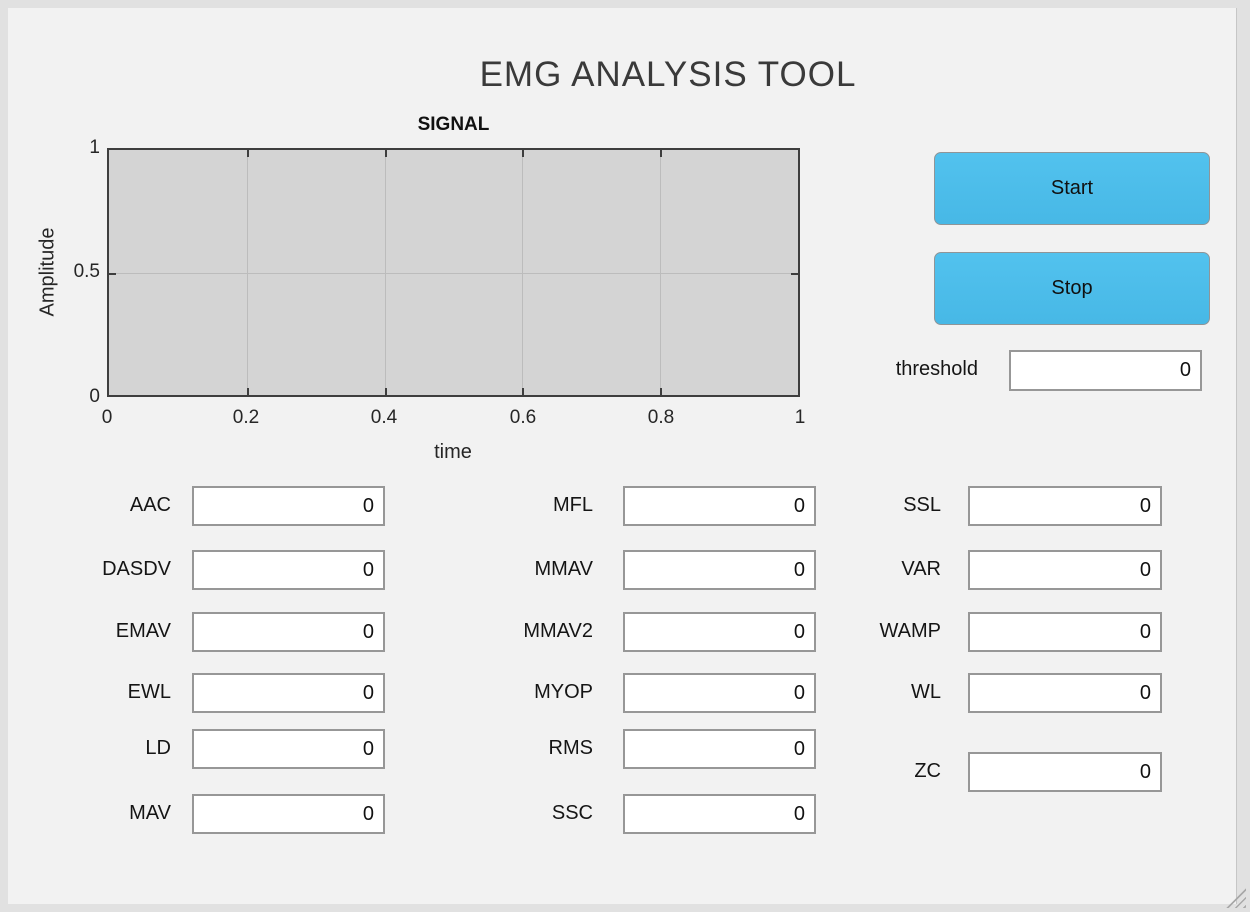  What do you see at coordinates (288, 632) in the screenshot?
I see `feature-input-emav` at bounding box center [288, 632].